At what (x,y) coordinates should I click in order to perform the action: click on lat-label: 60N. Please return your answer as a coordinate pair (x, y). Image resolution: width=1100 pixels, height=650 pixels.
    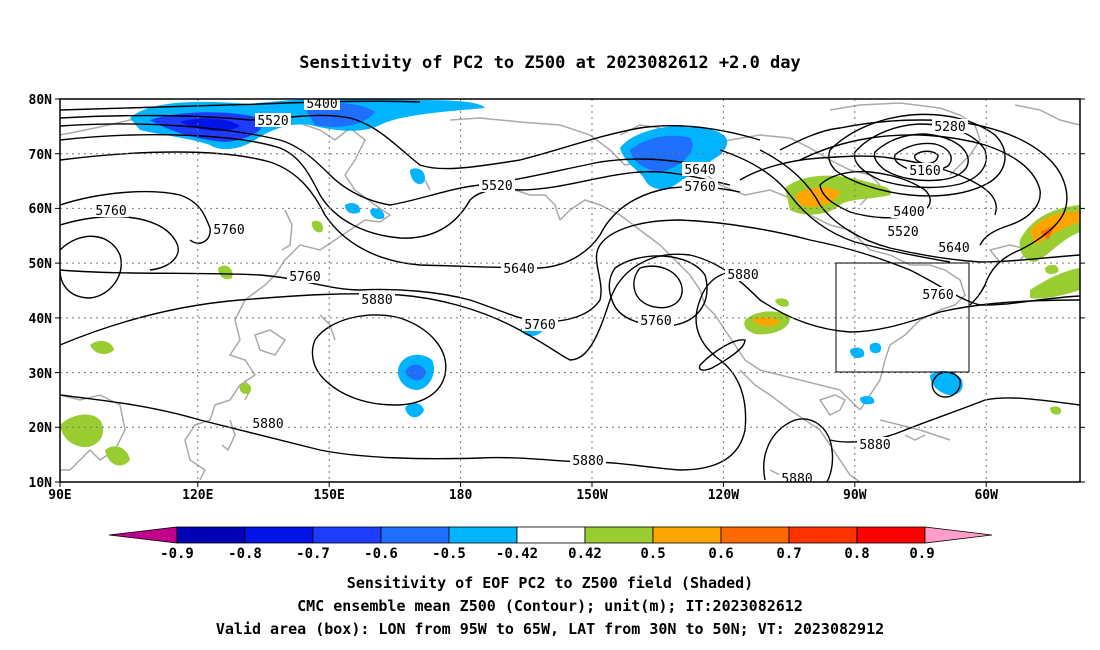
    Looking at the image, I should click on (41, 209).